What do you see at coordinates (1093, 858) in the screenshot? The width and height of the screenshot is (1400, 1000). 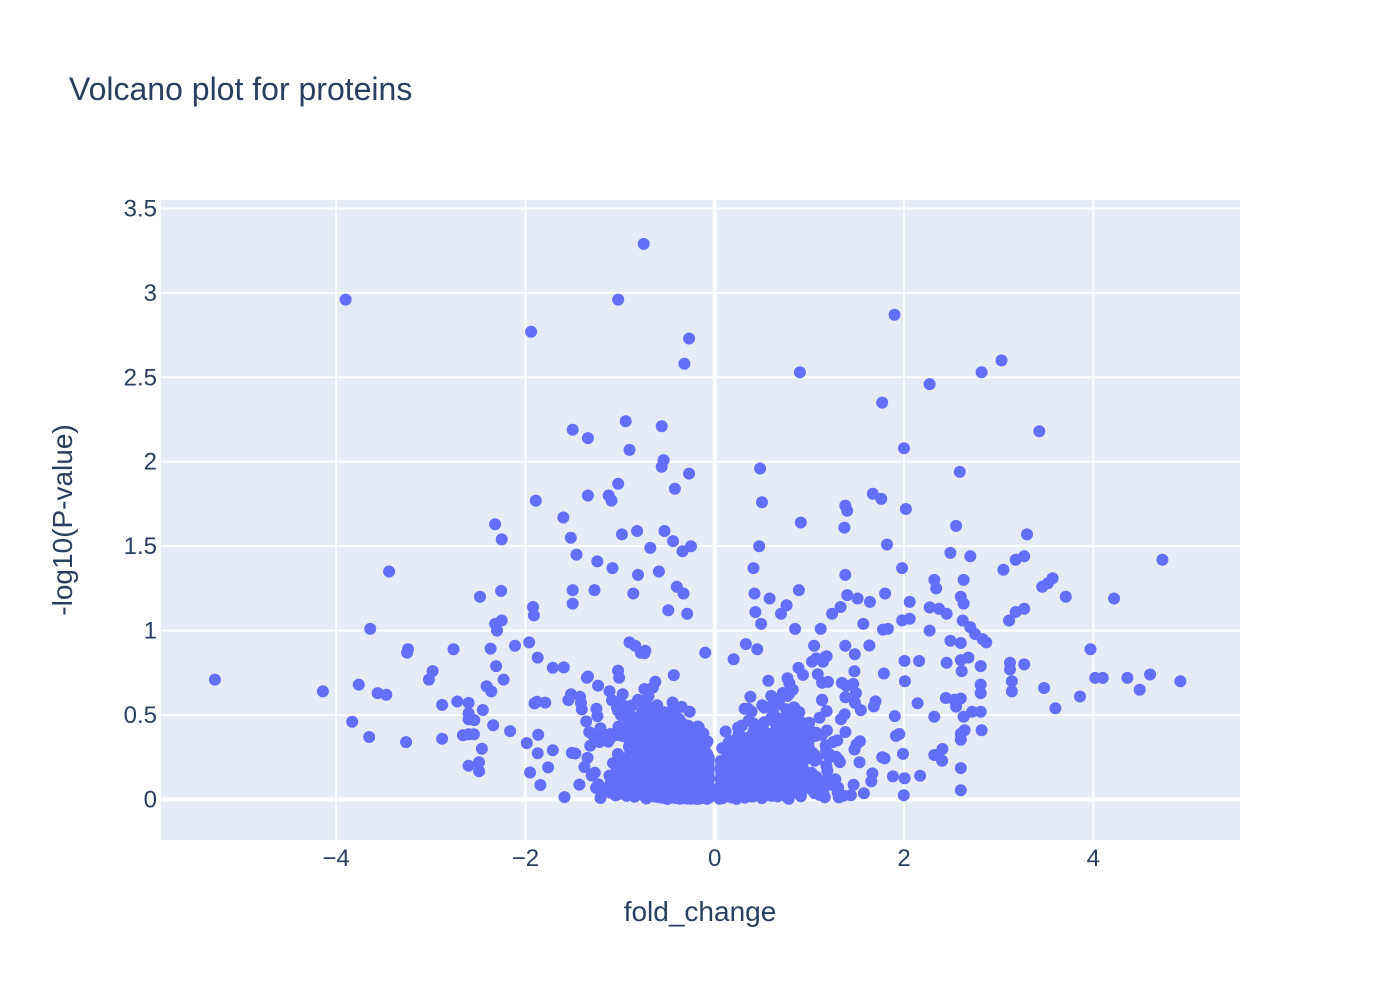 I see `x-tick-label: 4` at bounding box center [1093, 858].